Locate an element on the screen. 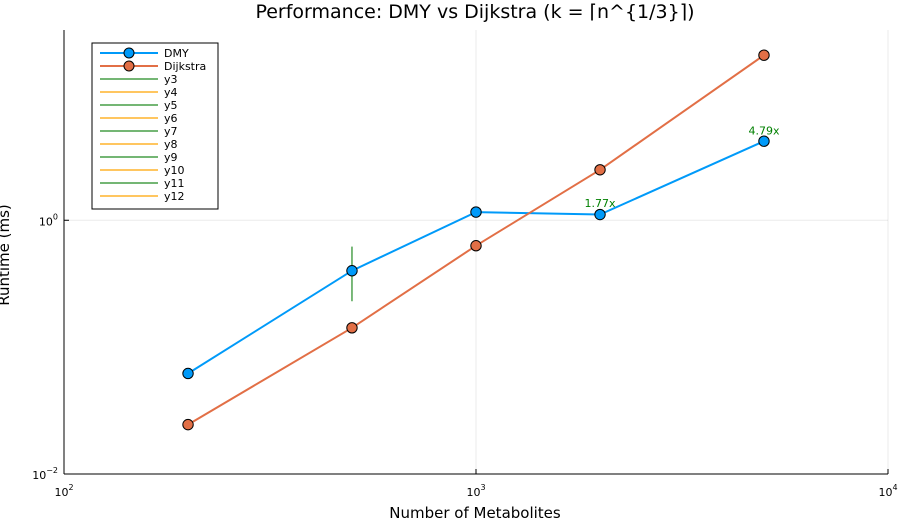 The width and height of the screenshot is (900, 520). legend-entry-y11: y11 is located at coordinates (174, 183).